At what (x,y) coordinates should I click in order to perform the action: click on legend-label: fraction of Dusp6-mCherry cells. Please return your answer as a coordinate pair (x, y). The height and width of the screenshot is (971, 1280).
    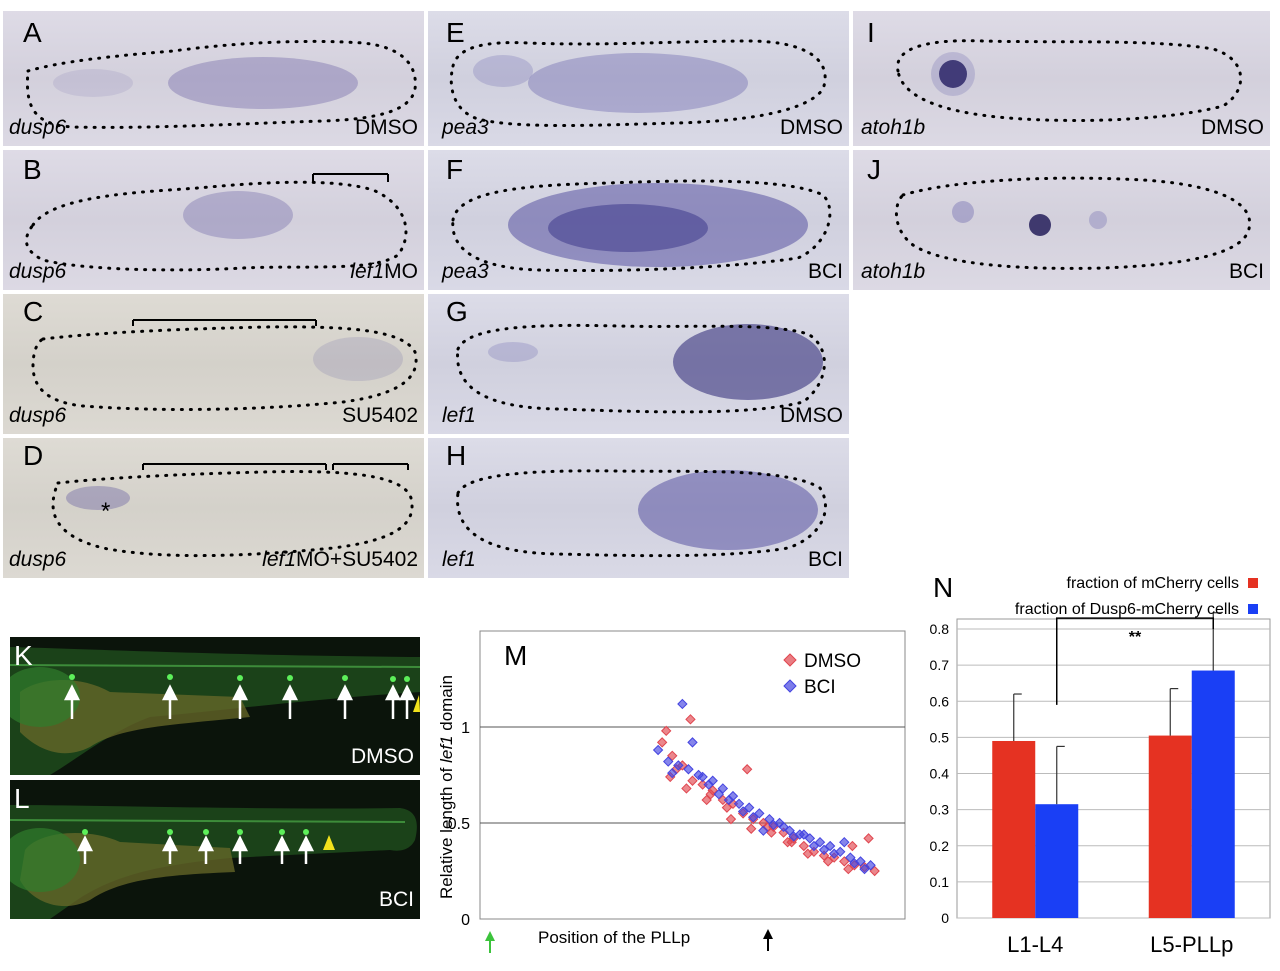
    Looking at the image, I should click on (1127, 609).